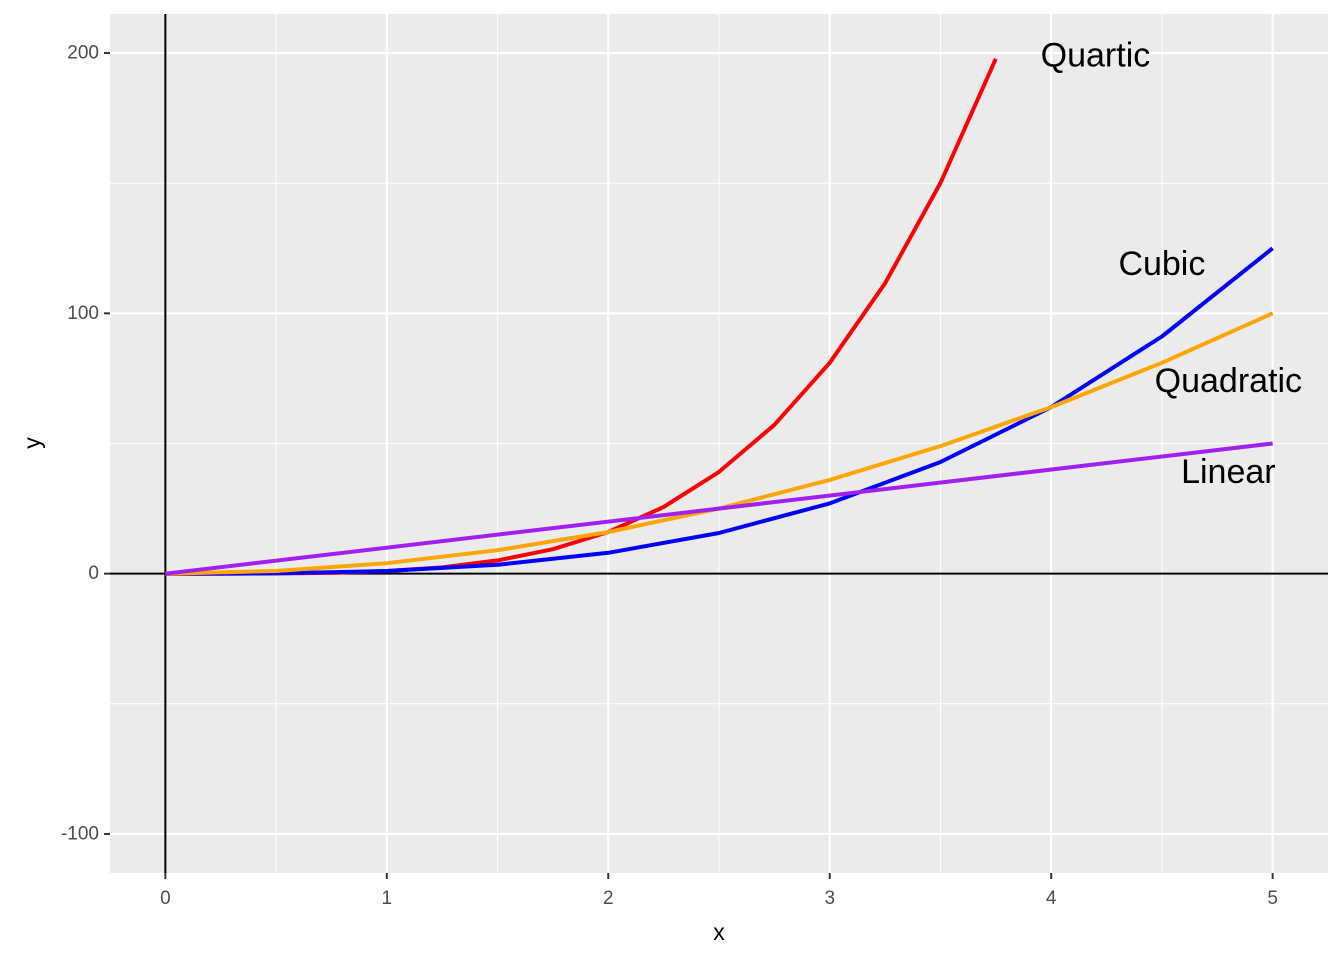  Describe the element at coordinates (32, 443) in the screenshot. I see `y-axis-title: y` at that location.